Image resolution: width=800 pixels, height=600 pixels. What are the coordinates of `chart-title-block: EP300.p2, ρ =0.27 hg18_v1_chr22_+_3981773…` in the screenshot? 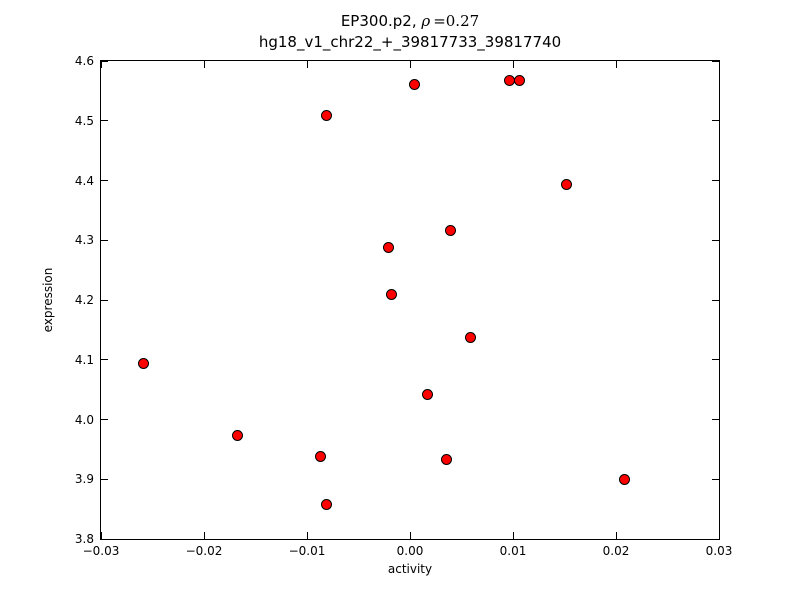 It's located at (405, 32).